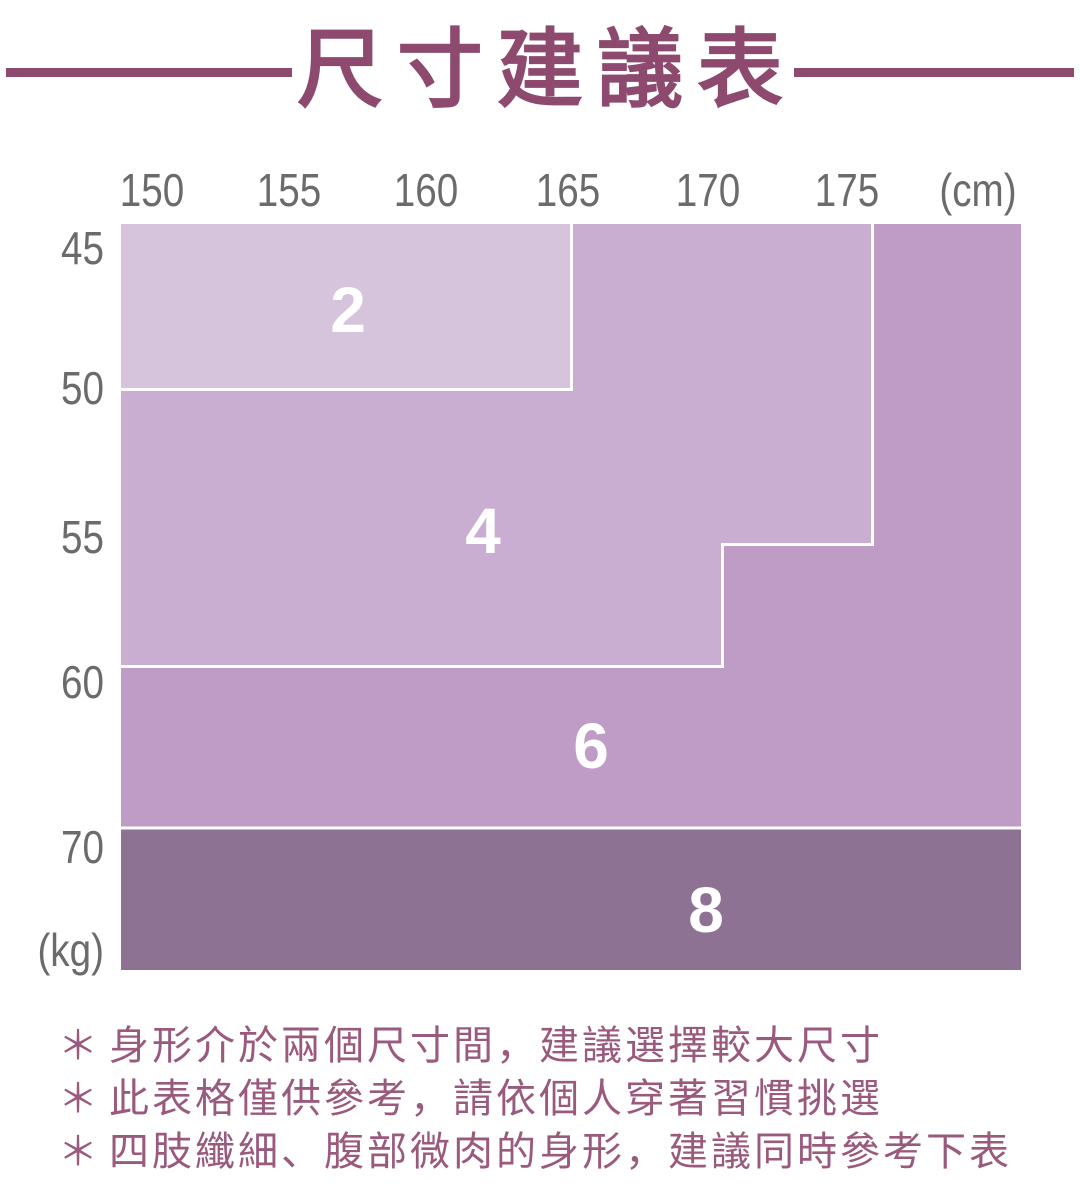  I want to click on y-tick-50: 50, so click(82, 388).